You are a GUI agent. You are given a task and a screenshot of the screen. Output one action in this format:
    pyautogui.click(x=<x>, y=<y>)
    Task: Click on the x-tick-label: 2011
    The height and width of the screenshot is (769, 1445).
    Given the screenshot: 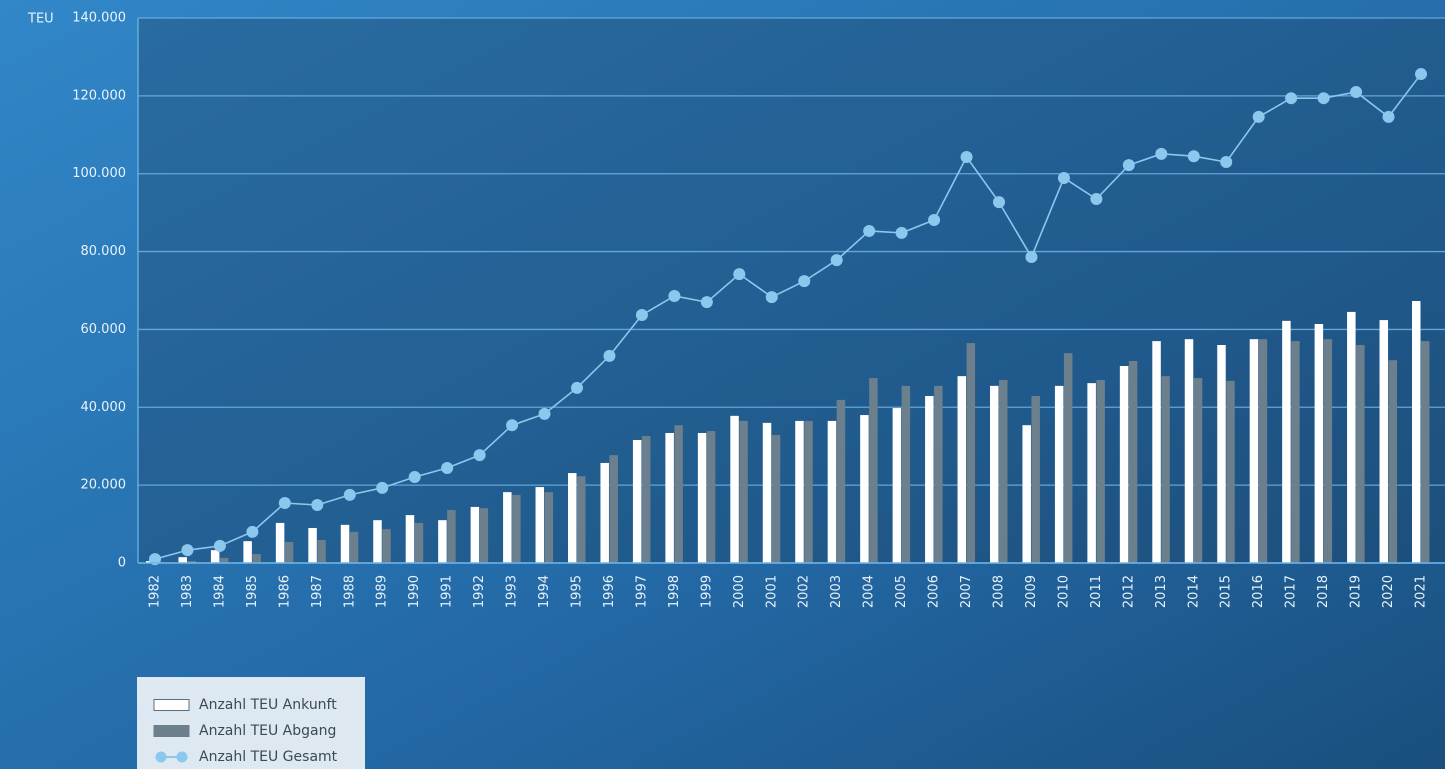 What is the action you would take?
    pyautogui.click(x=1096, y=591)
    